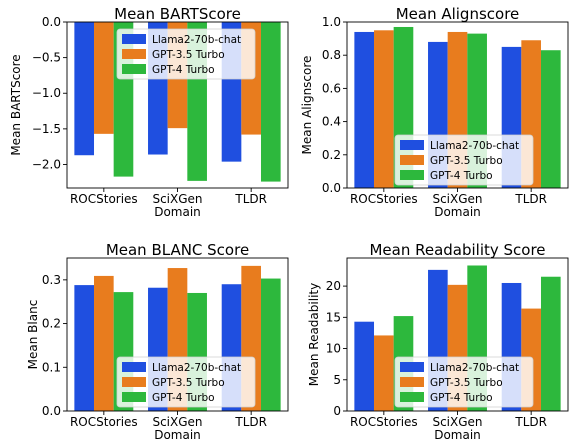 The image size is (575, 442). I want to click on chart-title: Mean Readability Score, so click(457, 250).